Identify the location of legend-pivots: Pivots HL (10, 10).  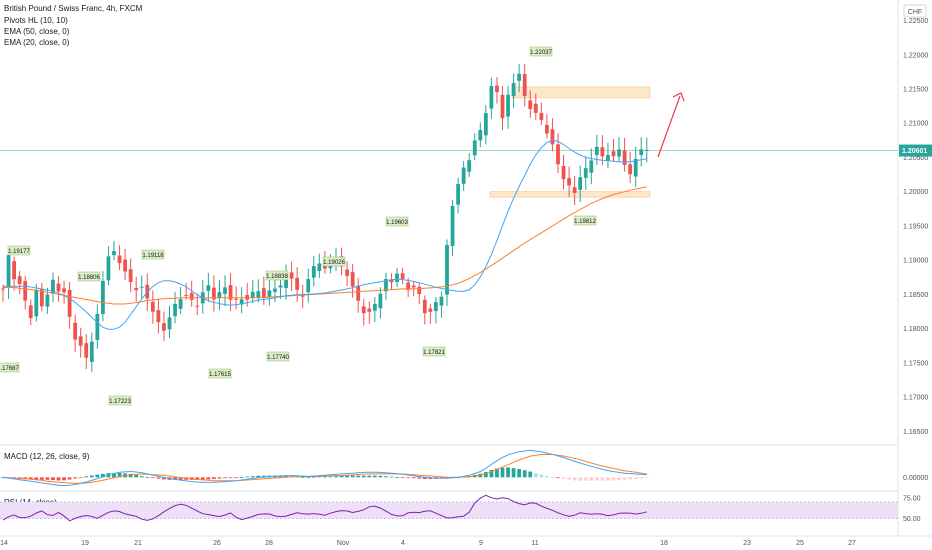
(36, 20).